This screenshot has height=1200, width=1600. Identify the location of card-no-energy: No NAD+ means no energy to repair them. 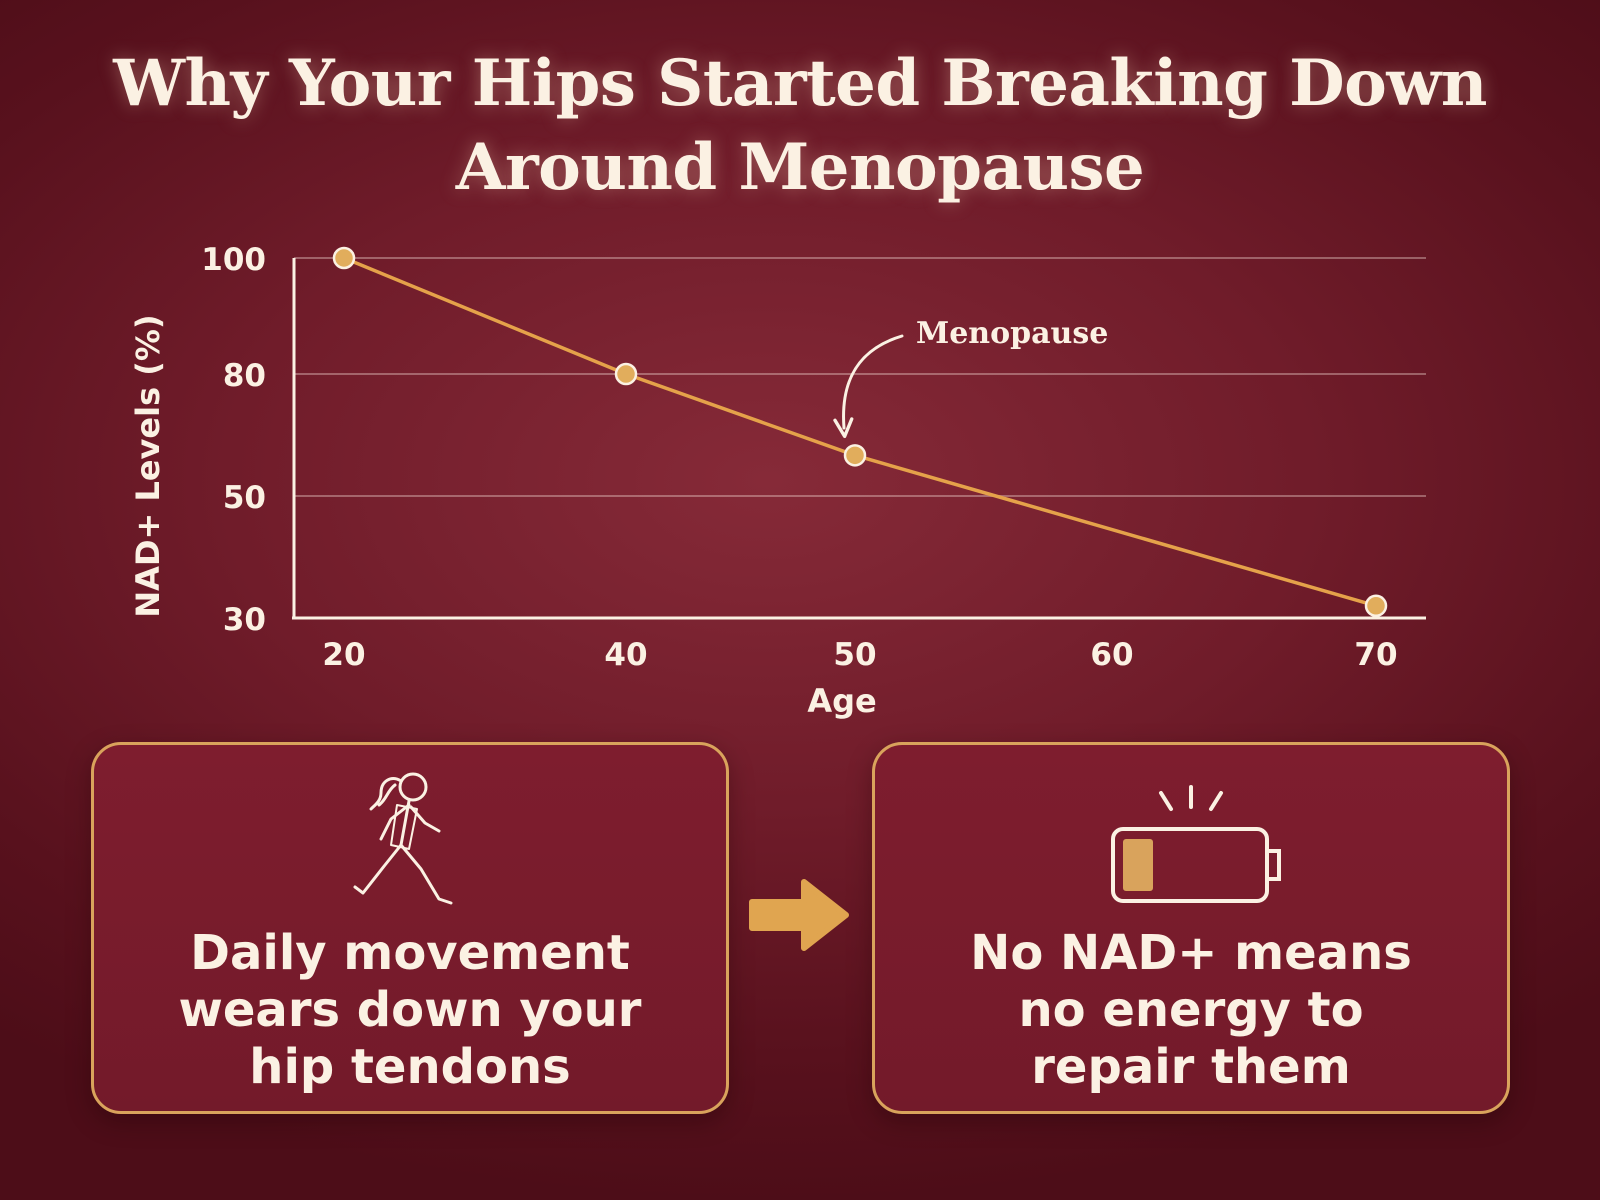
(1191, 928).